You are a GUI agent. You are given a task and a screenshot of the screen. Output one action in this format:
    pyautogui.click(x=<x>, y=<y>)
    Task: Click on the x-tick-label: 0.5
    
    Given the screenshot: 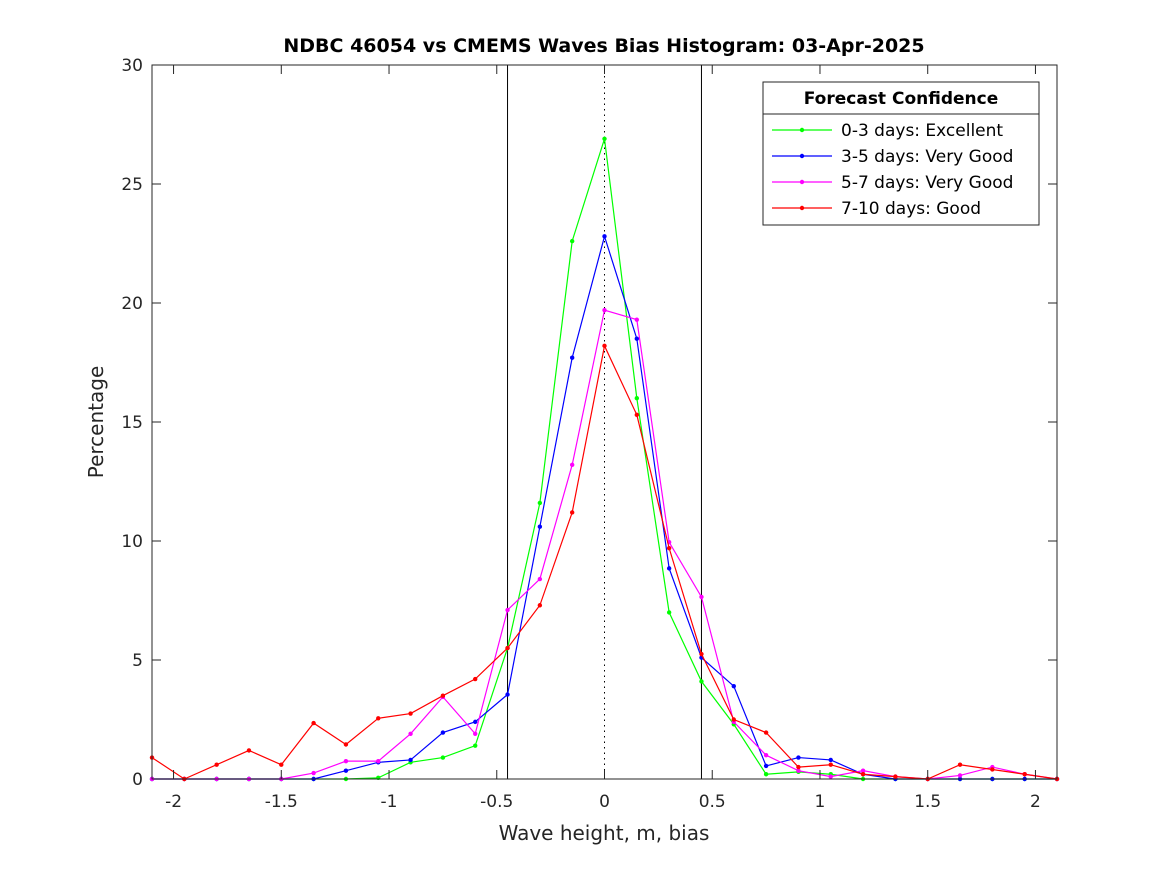 What is the action you would take?
    pyautogui.click(x=712, y=802)
    